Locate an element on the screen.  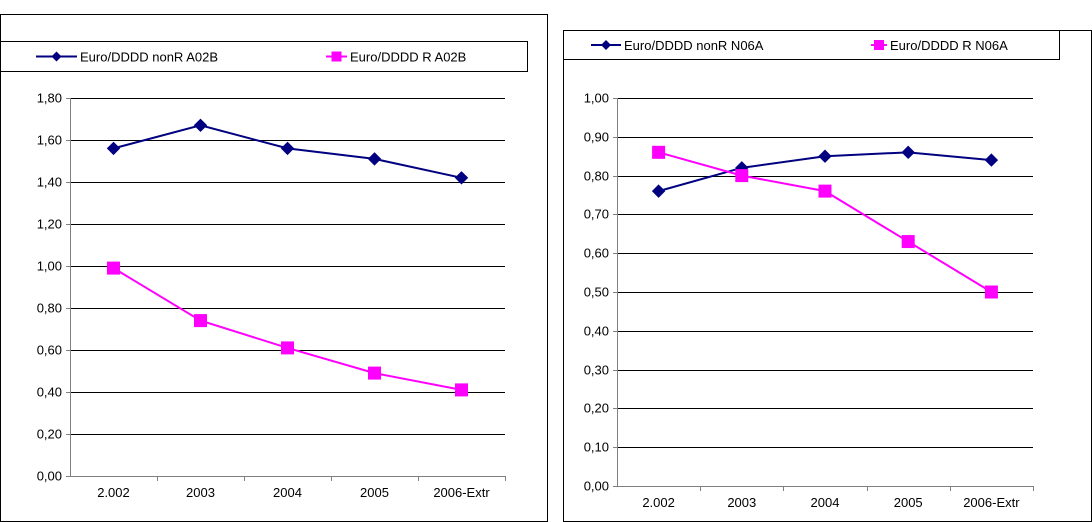
chart-2-x-tick-label: 2004 is located at coordinates (825, 502).